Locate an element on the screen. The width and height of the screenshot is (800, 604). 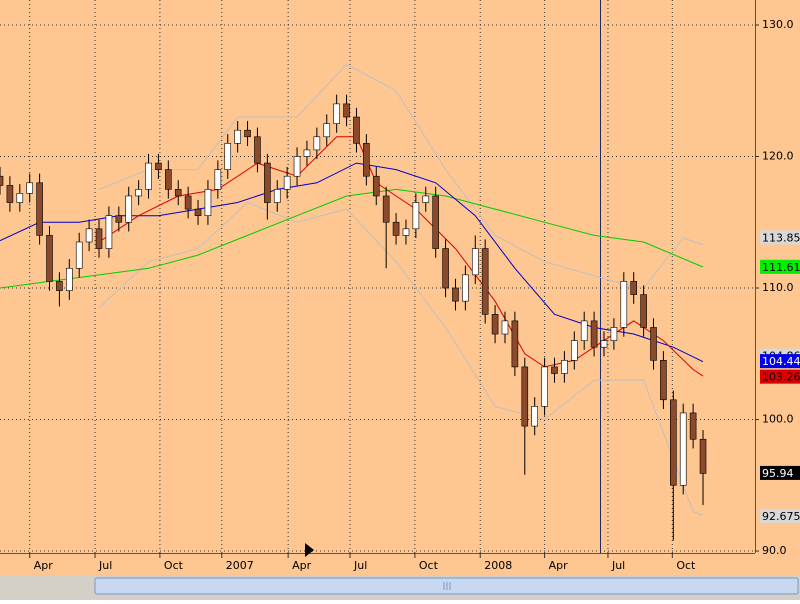
price-marker-label: 103.26 is located at coordinates (781, 377).